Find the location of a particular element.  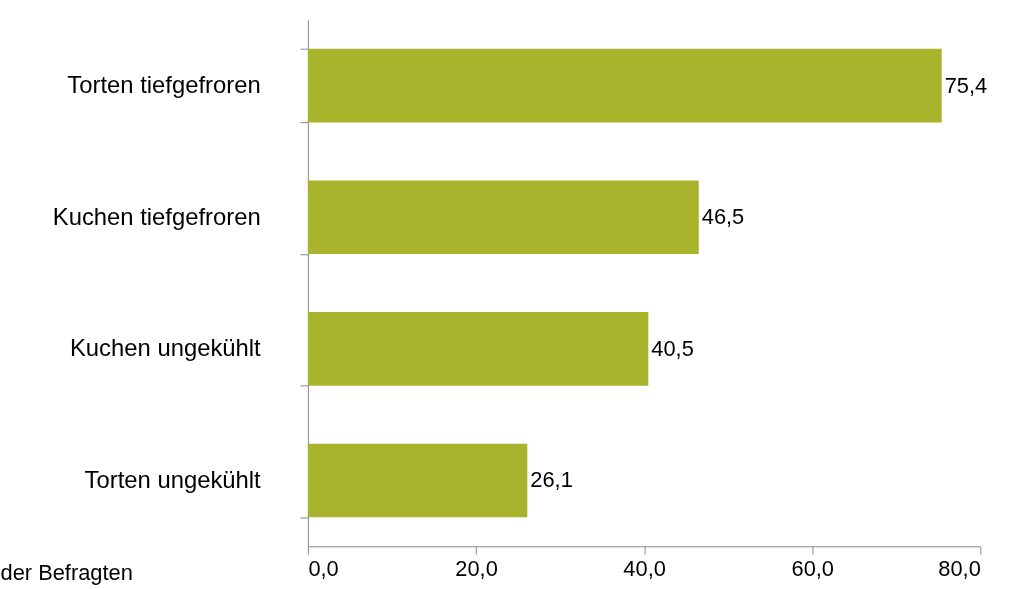

x-tick-label: 20,0 is located at coordinates (476, 568).